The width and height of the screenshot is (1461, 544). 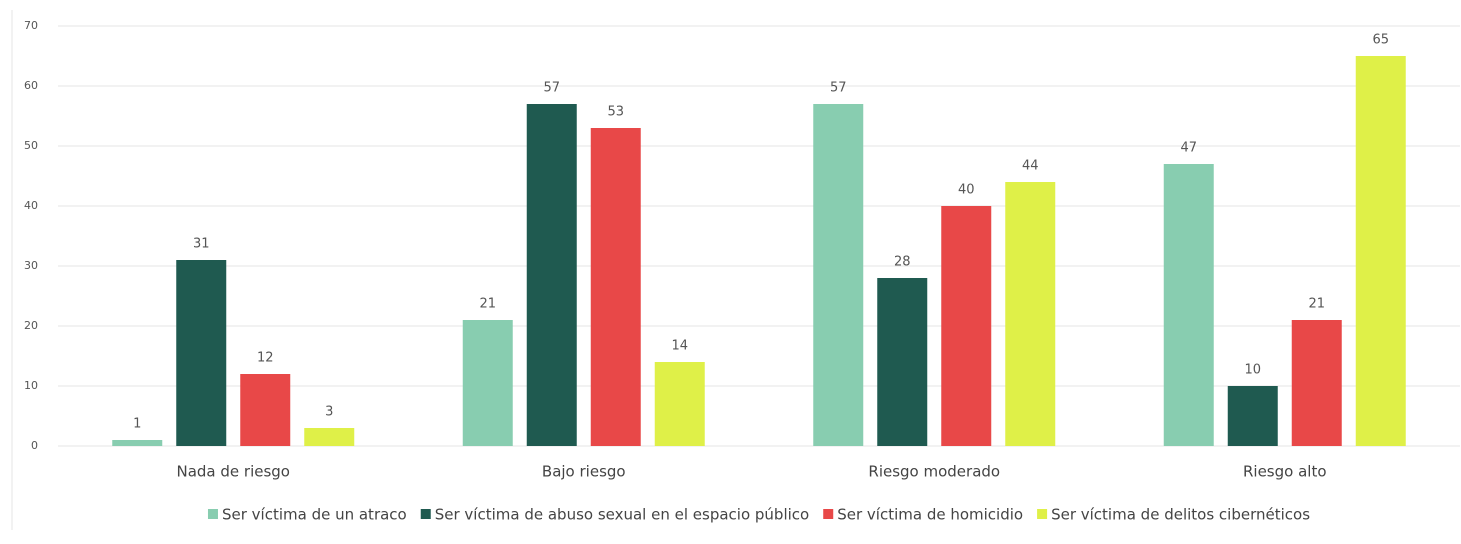 I want to click on value-label: 40, so click(x=966, y=190).